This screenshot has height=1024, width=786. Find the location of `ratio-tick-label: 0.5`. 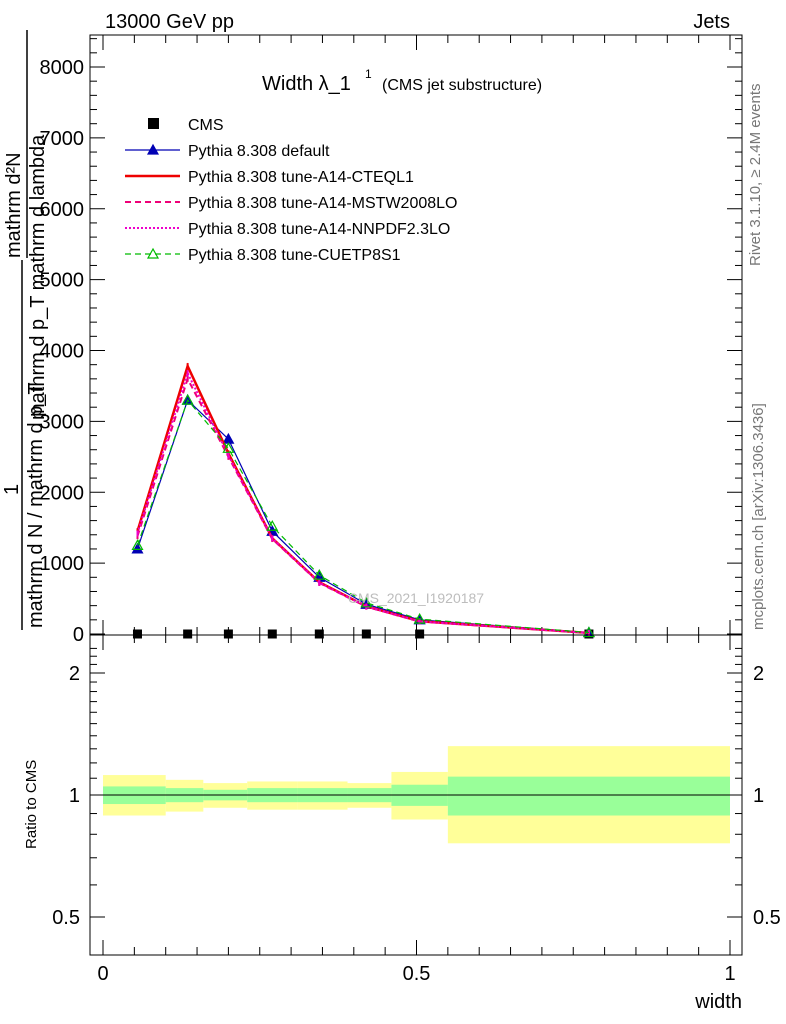

ratio-tick-label: 0.5 is located at coordinates (66, 918).